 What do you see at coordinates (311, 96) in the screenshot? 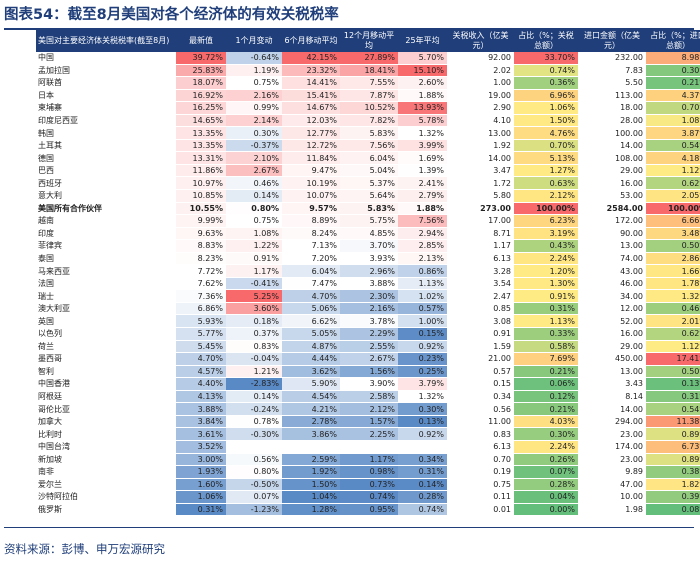
I see `data-cell: 15.41%` at bounding box center [311, 96].